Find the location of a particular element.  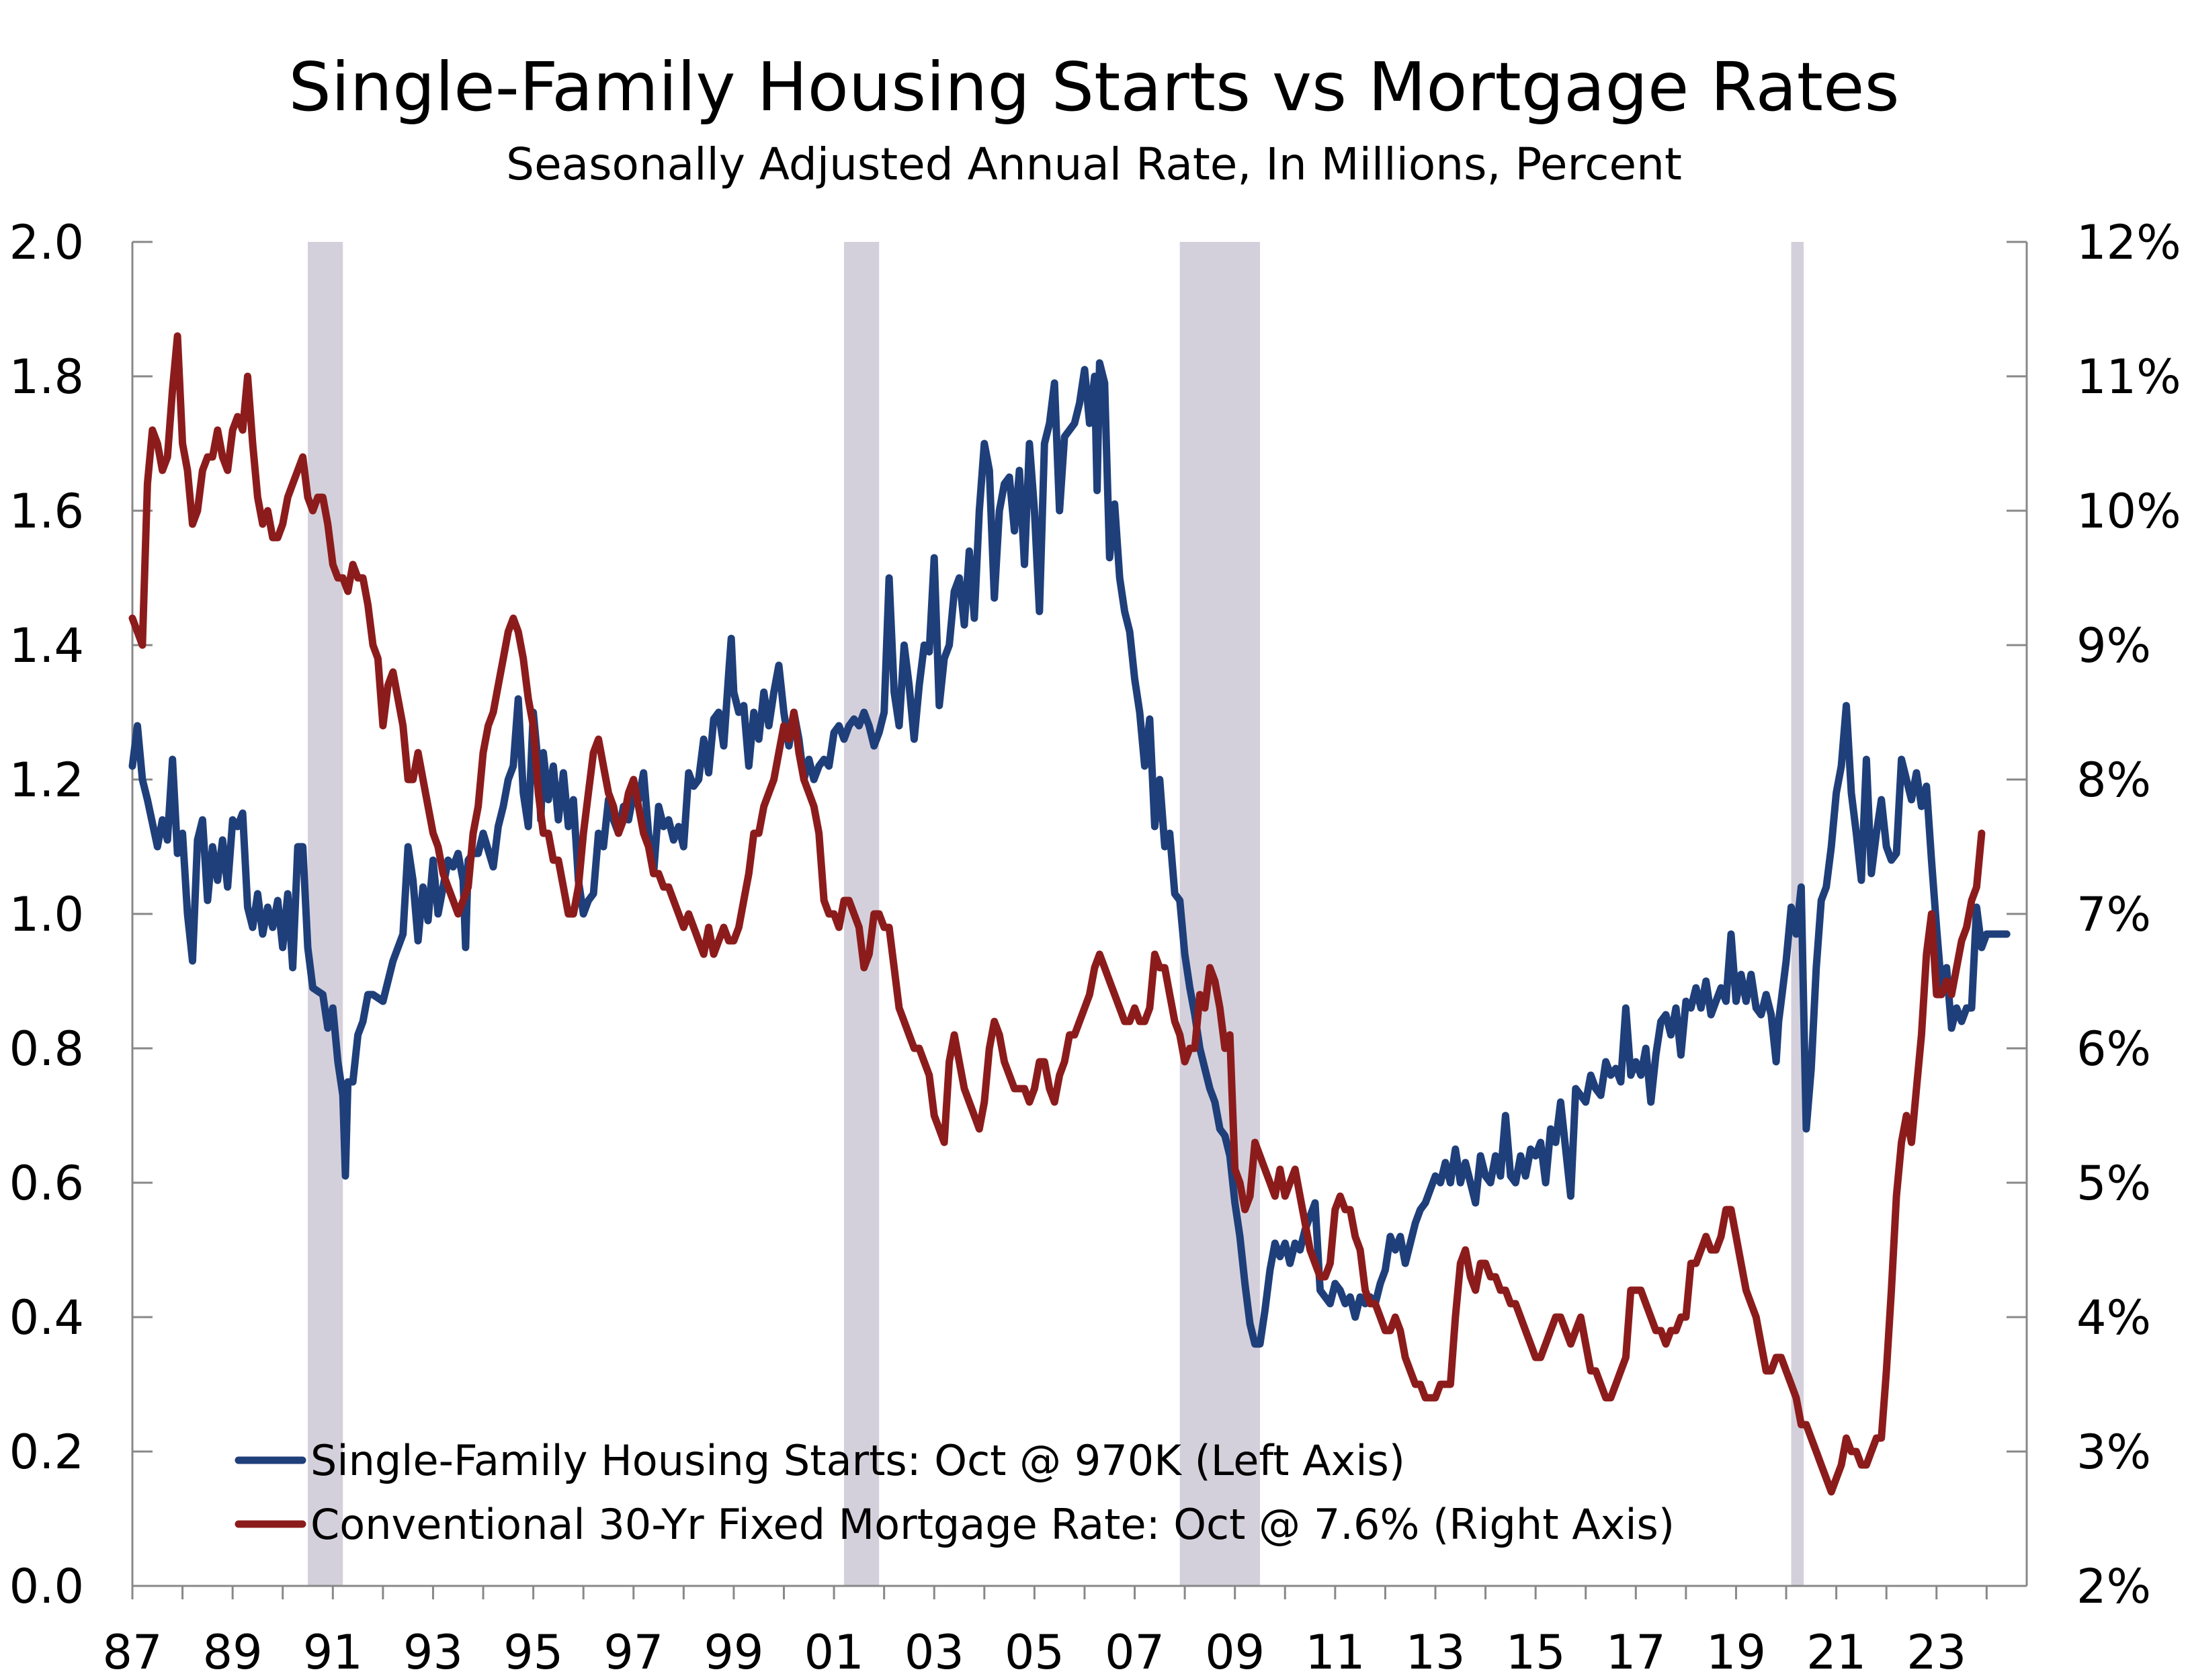

x-tick-label-13: 13 is located at coordinates (1435, 1653).